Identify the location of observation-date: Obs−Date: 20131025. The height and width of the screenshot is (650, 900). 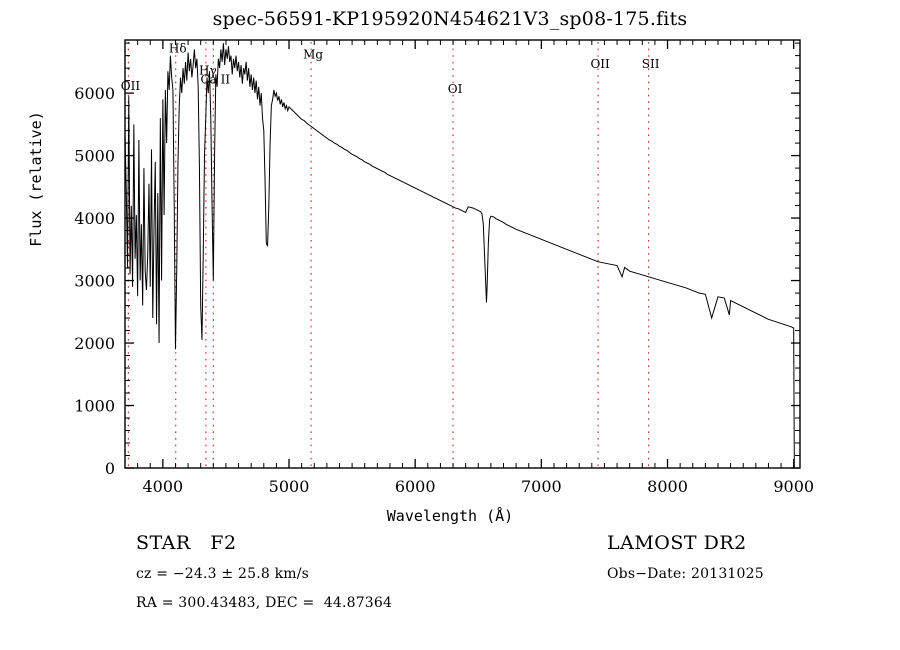
(685, 574).